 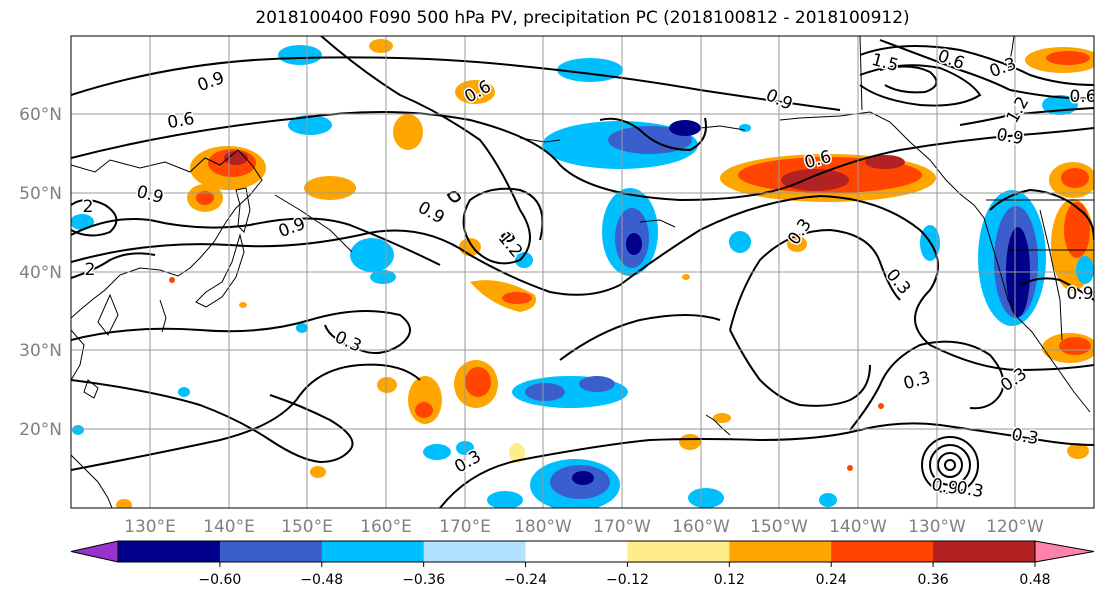 I want to click on lat-label: 50°N, so click(x=40, y=194).